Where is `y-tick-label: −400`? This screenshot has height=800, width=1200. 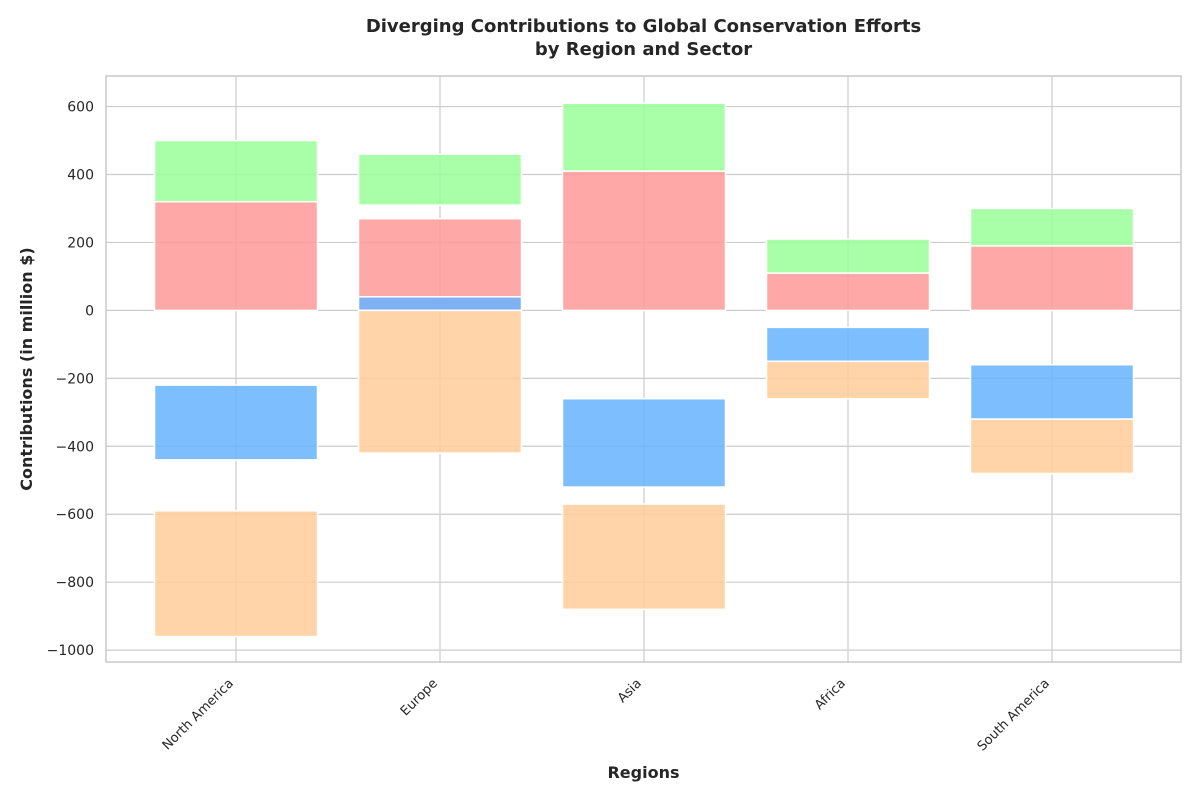
y-tick-label: −400 is located at coordinates (75, 447).